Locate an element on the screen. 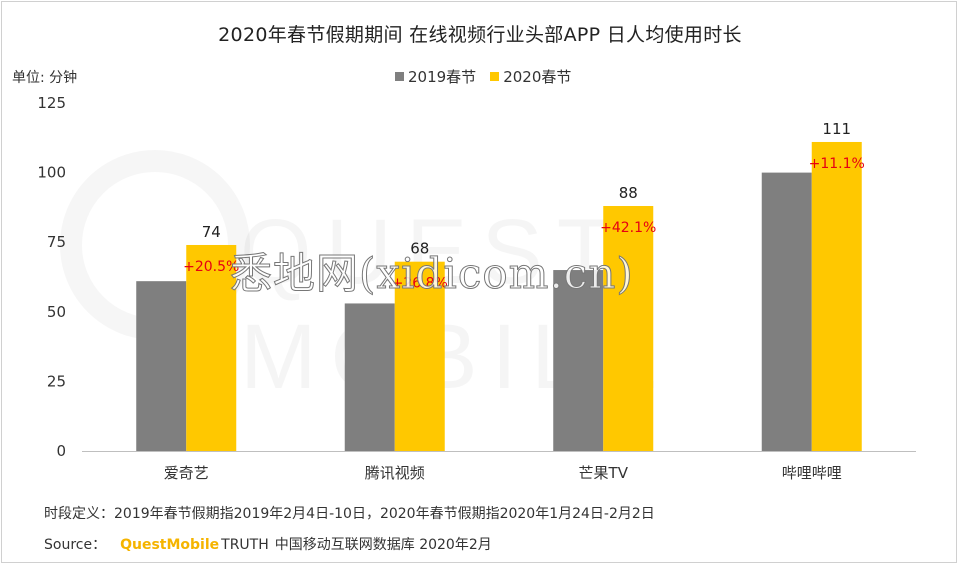  source-label: Source： is located at coordinates (75, 545).